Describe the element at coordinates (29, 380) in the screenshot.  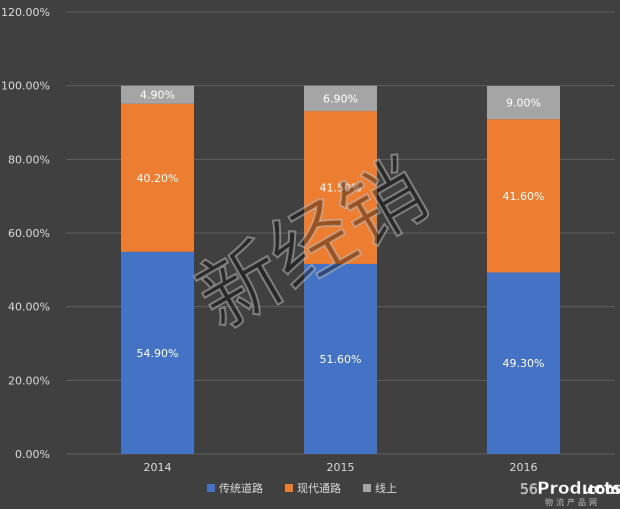
I see `y-tick-label: 20.00%` at that location.